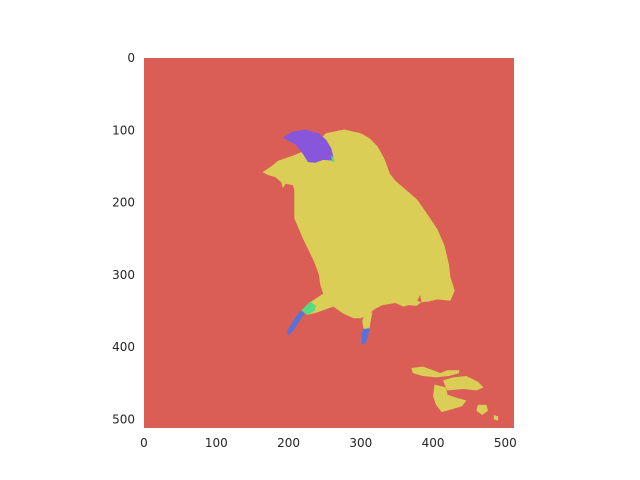 The height and width of the screenshot is (480, 640). Describe the element at coordinates (144, 443) in the screenshot. I see `x-tick-label: 0` at that location.